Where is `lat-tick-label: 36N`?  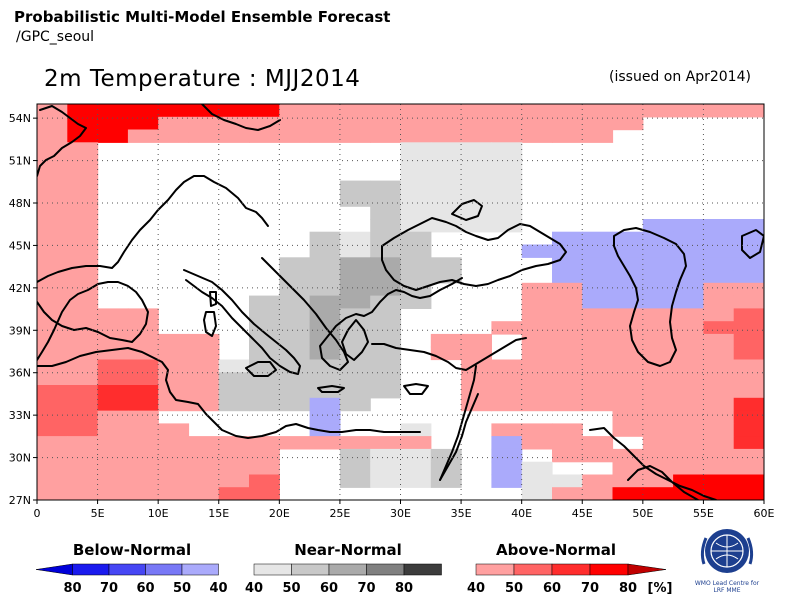
lat-tick-label: 36N is located at coordinates (20, 373).